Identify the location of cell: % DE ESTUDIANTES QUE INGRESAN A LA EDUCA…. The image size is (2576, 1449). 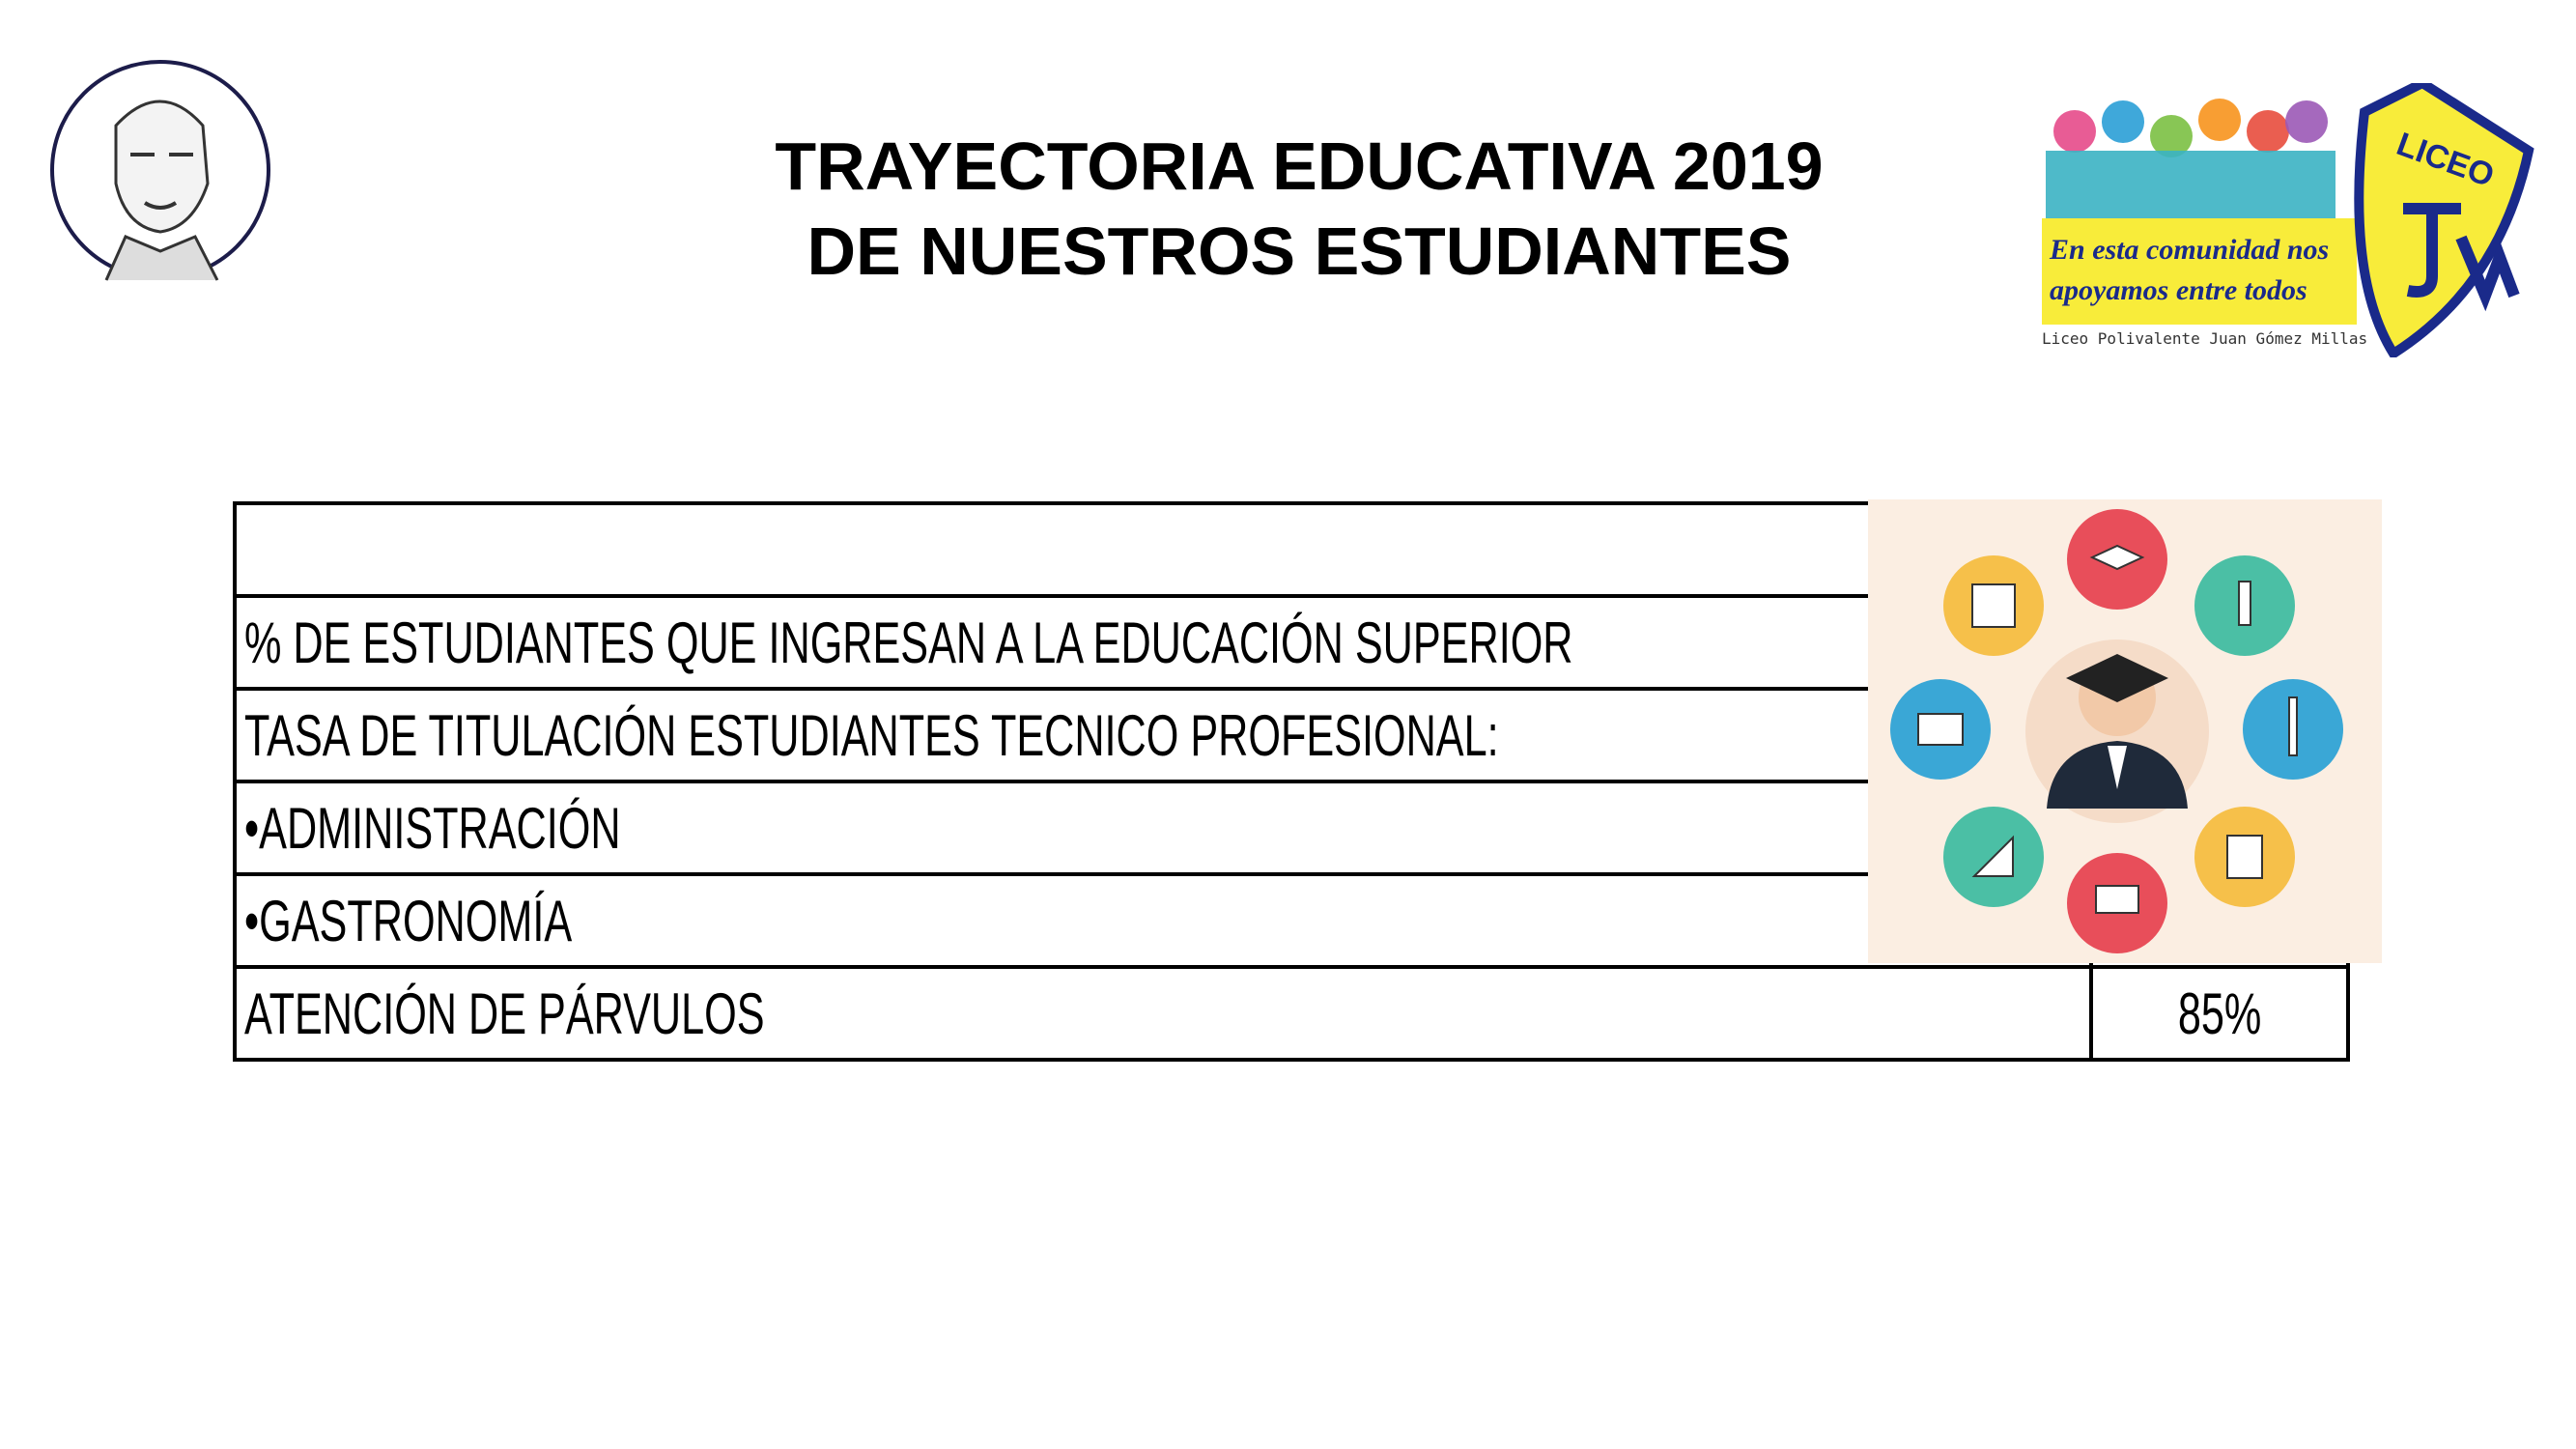
(1163, 642).